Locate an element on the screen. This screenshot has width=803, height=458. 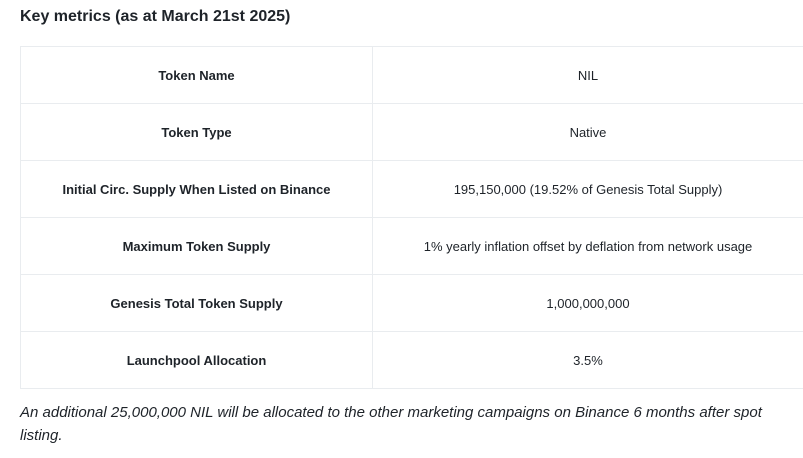
table-row: Token Type Native is located at coordinates (411, 132).